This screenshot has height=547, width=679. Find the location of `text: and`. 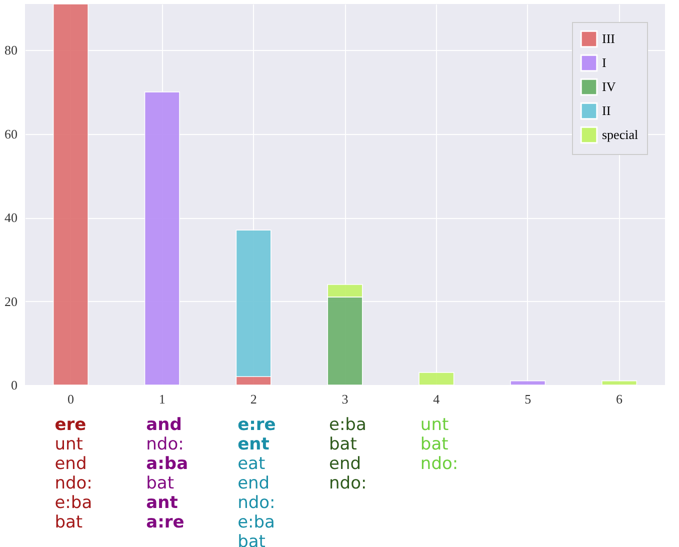

text: and is located at coordinates (164, 425).